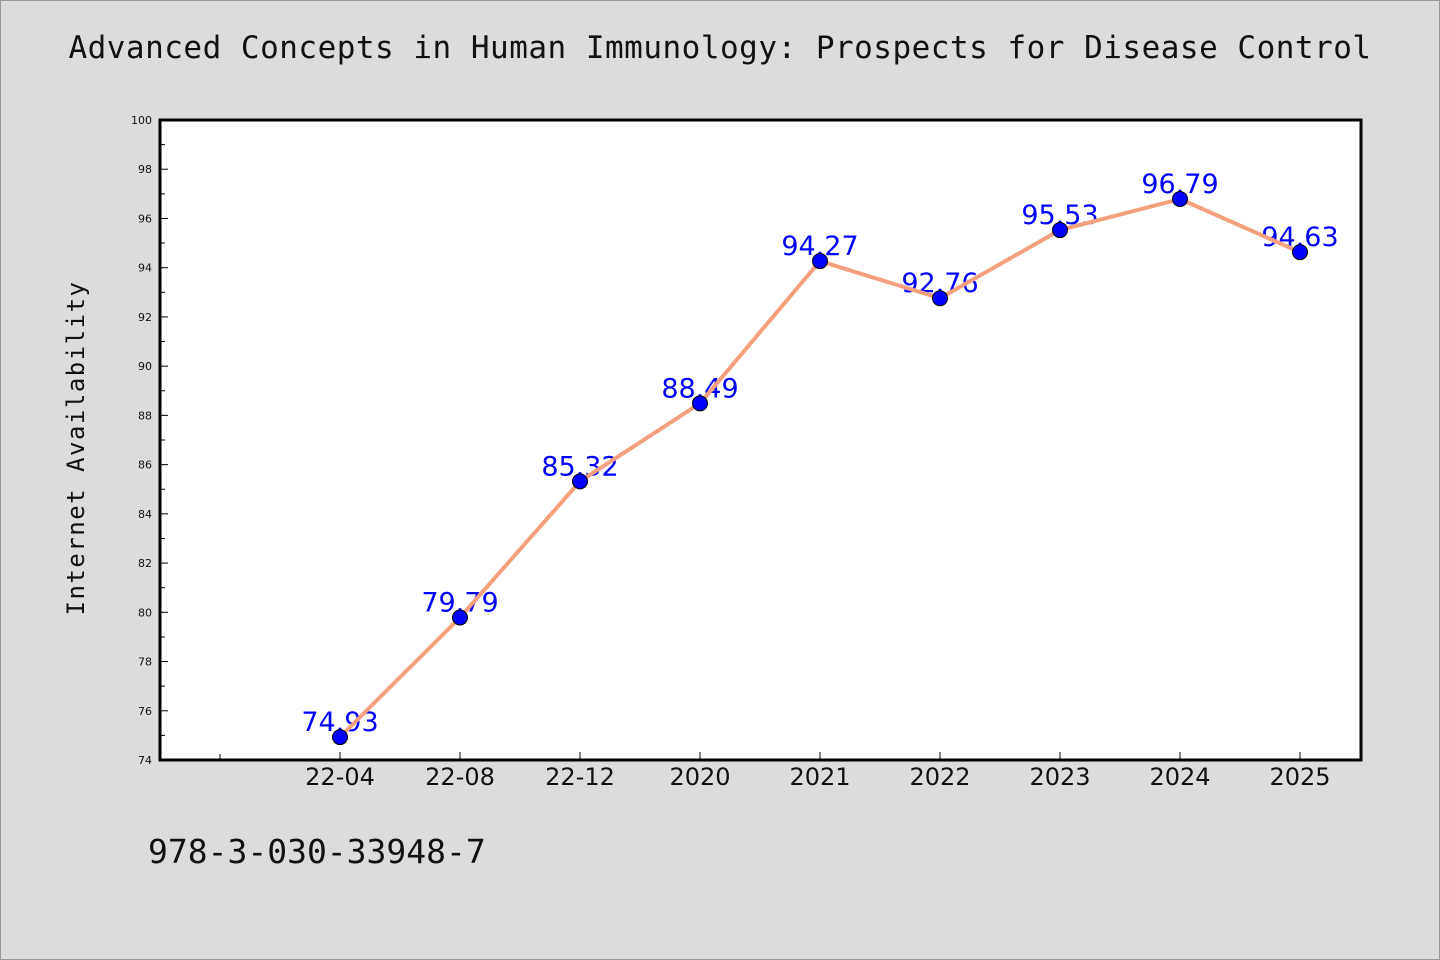 The image size is (1440, 960). Describe the element at coordinates (939, 777) in the screenshot. I see `x-tick-label: 2022` at that location.